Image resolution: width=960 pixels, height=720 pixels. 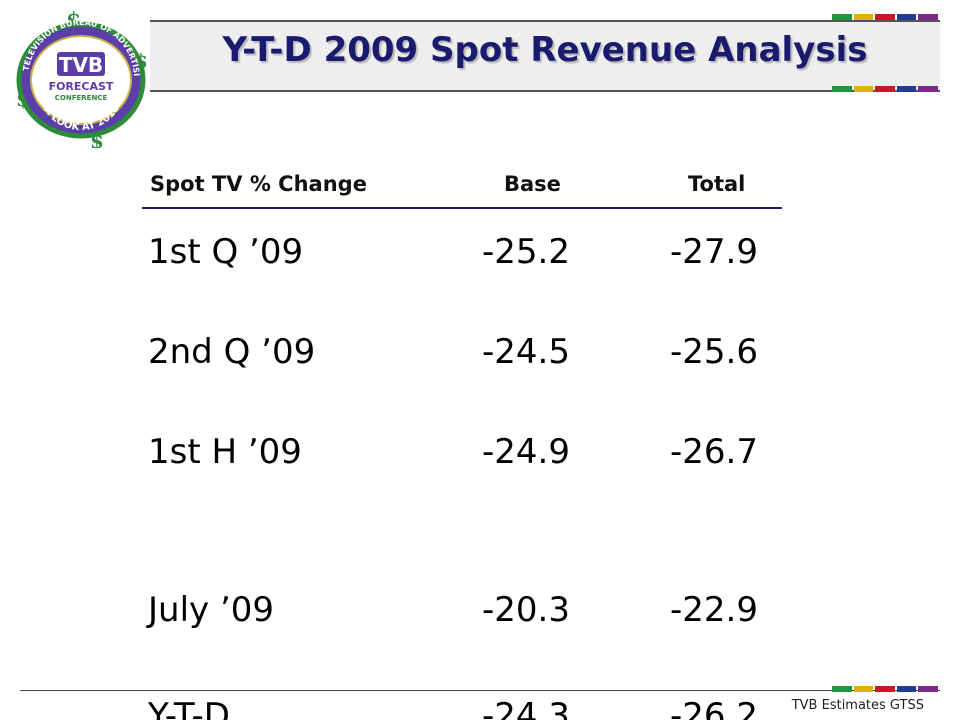 I want to click on header-total: Total, so click(x=717, y=184).